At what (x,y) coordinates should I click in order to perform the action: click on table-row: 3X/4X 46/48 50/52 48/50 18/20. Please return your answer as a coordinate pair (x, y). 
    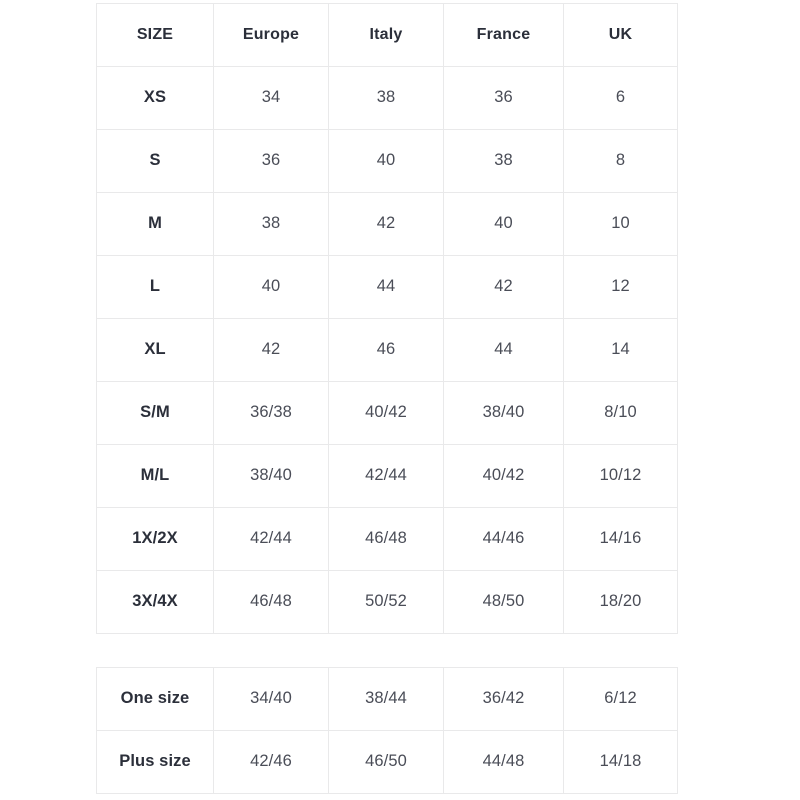
    Looking at the image, I should click on (387, 602).